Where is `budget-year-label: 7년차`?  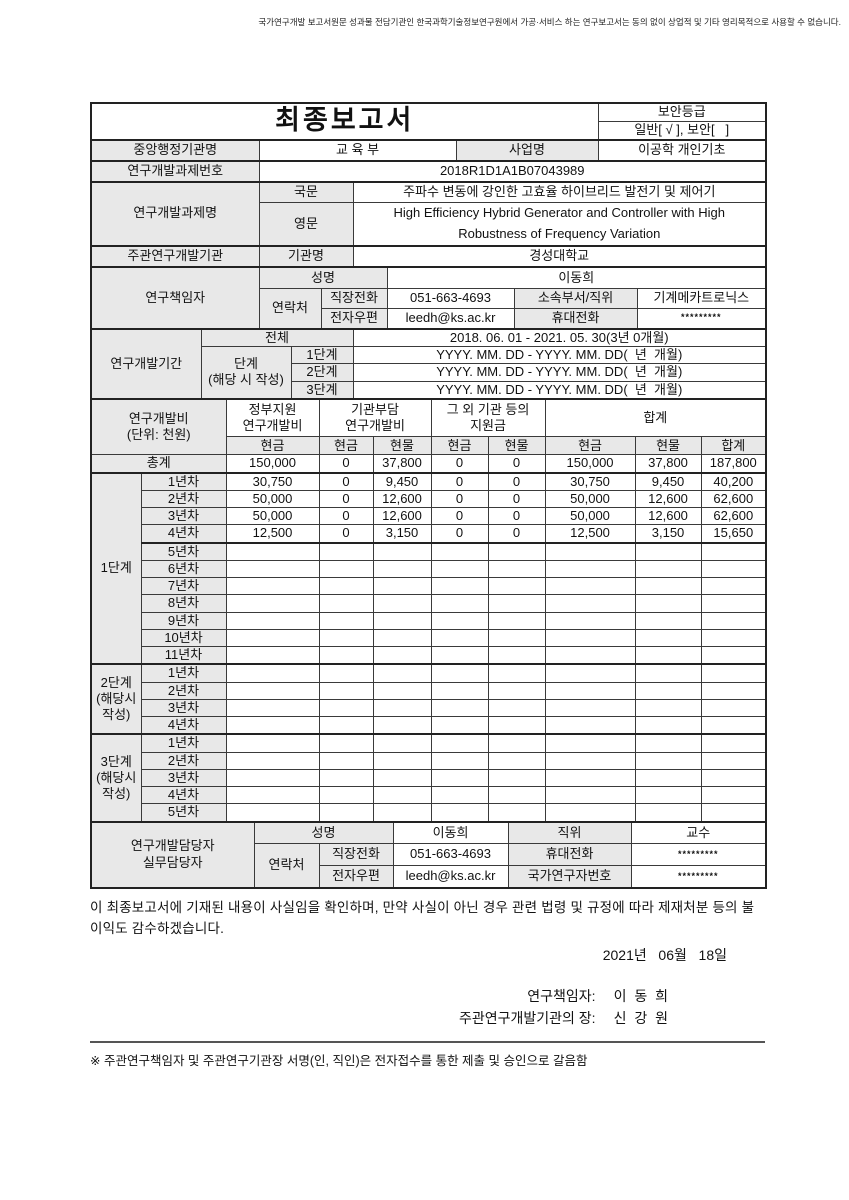
budget-year-label: 7년차 is located at coordinates (183, 586).